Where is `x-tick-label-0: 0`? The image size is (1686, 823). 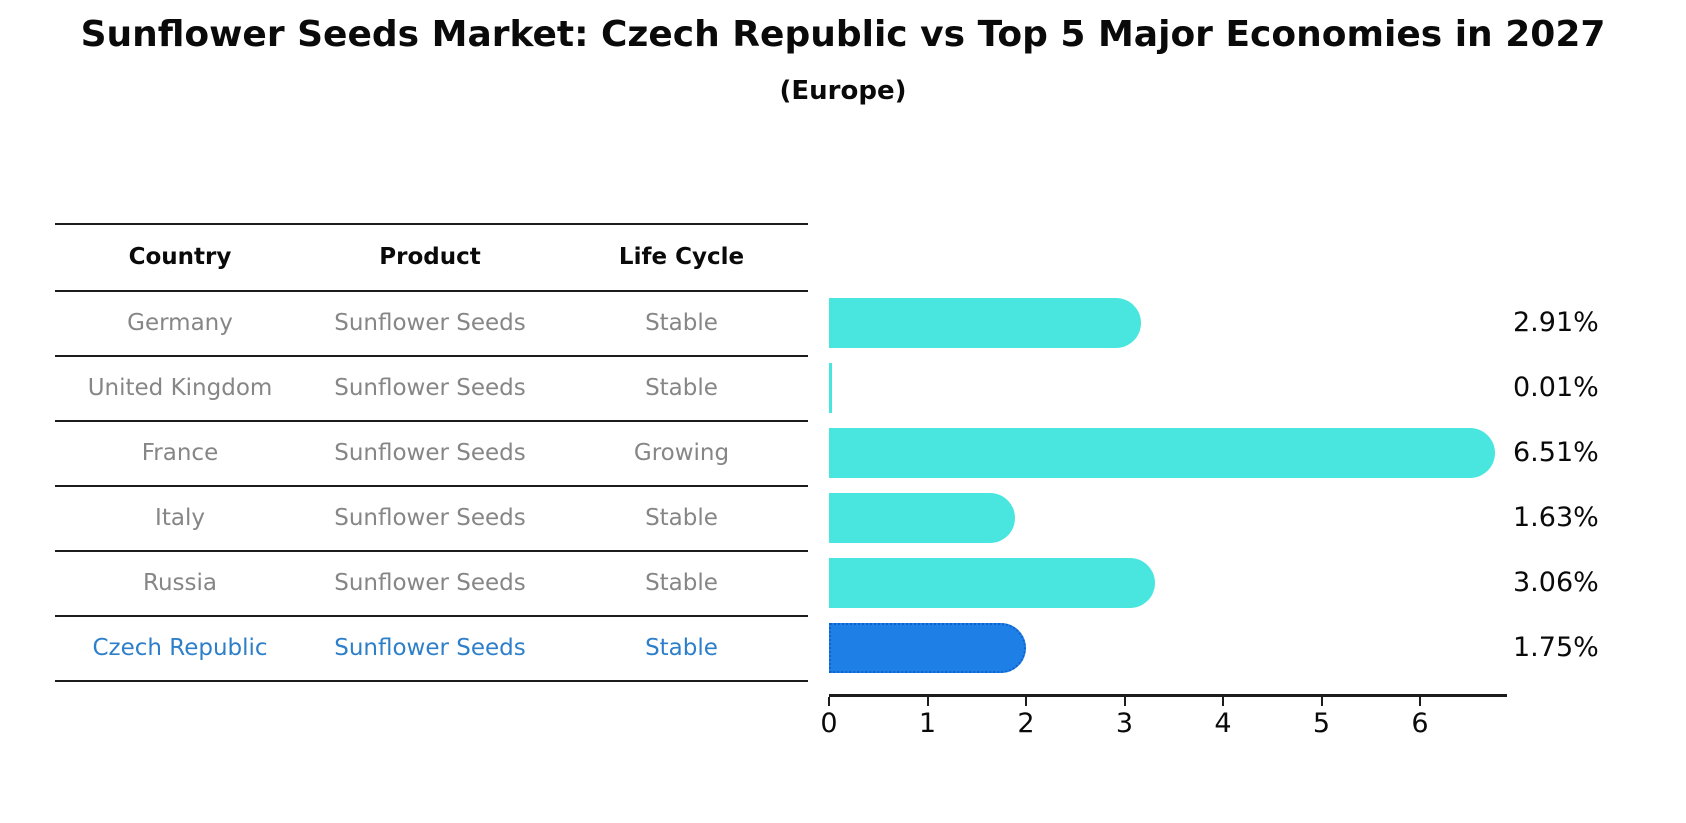 x-tick-label-0: 0 is located at coordinates (829, 723).